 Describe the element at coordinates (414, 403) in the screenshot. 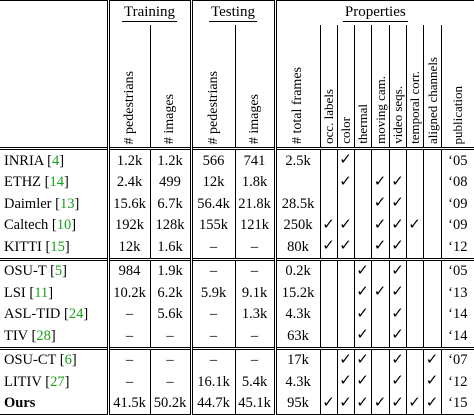

I see `cell-temporal: ✓` at that location.